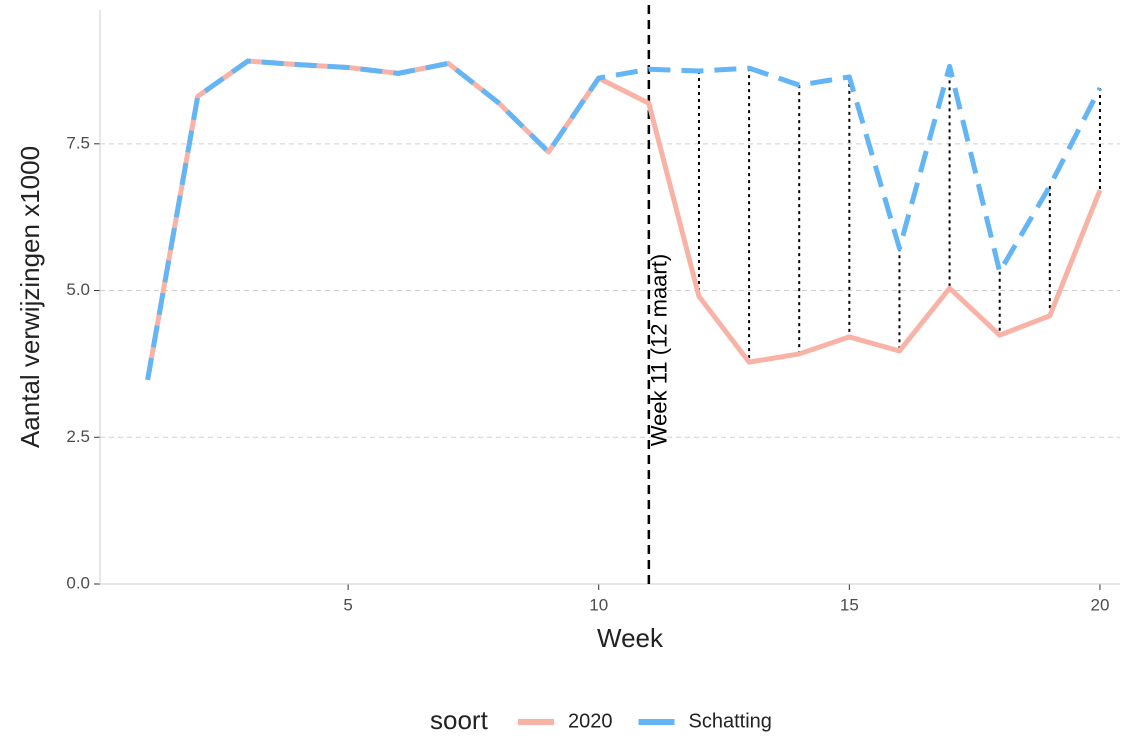  What do you see at coordinates (849, 604) in the screenshot?
I see `x-tick-label: 15` at bounding box center [849, 604].